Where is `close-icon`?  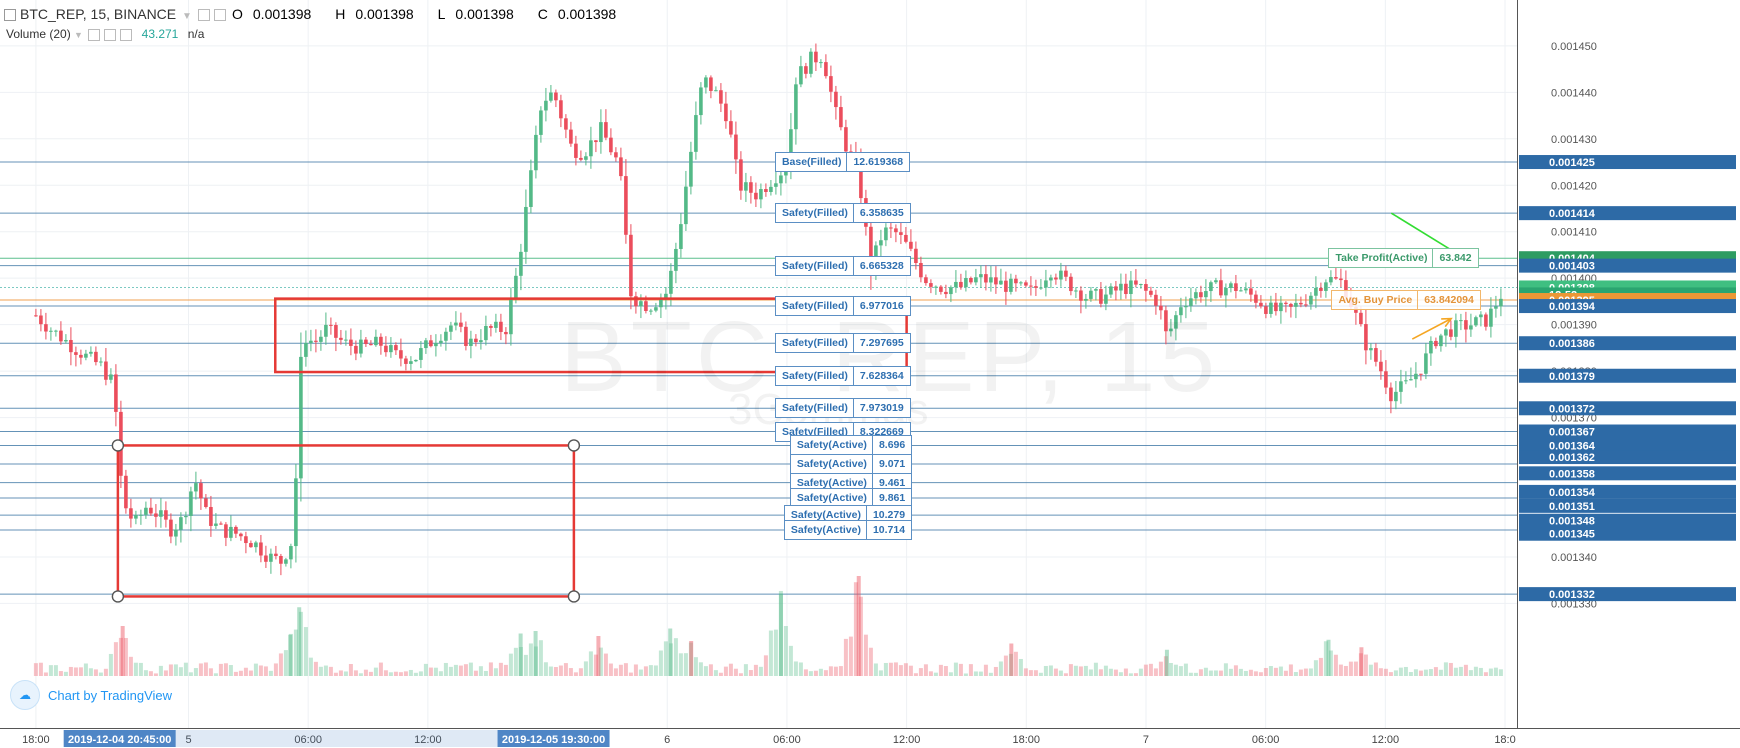
close-icon is located at coordinates (126, 34).